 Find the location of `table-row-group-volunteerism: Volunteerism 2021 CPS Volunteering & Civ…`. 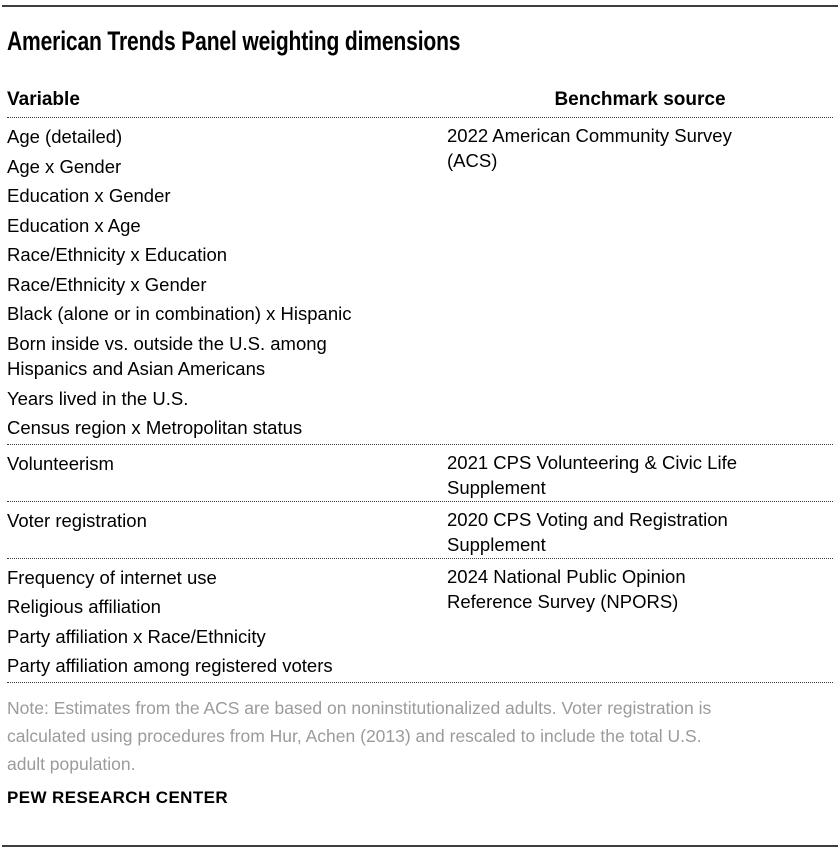

table-row-group-volunteerism: Volunteerism 2021 CPS Volunteering & Civ… is located at coordinates (420, 473).